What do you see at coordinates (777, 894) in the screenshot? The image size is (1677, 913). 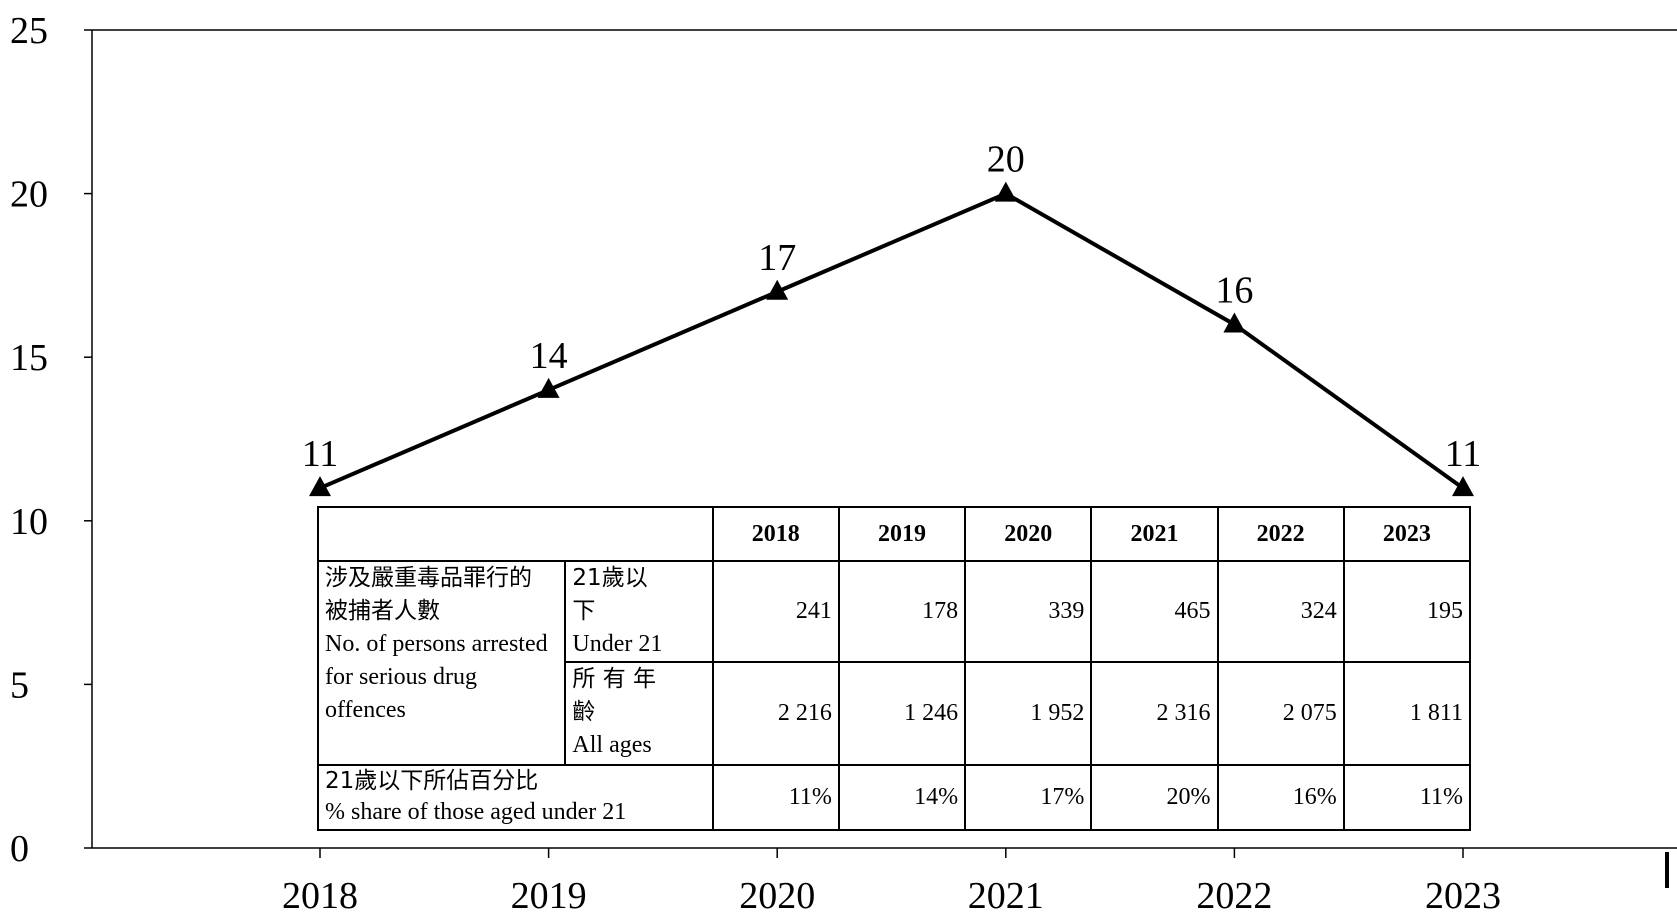 I see `x-tick-label: 2020` at bounding box center [777, 894].